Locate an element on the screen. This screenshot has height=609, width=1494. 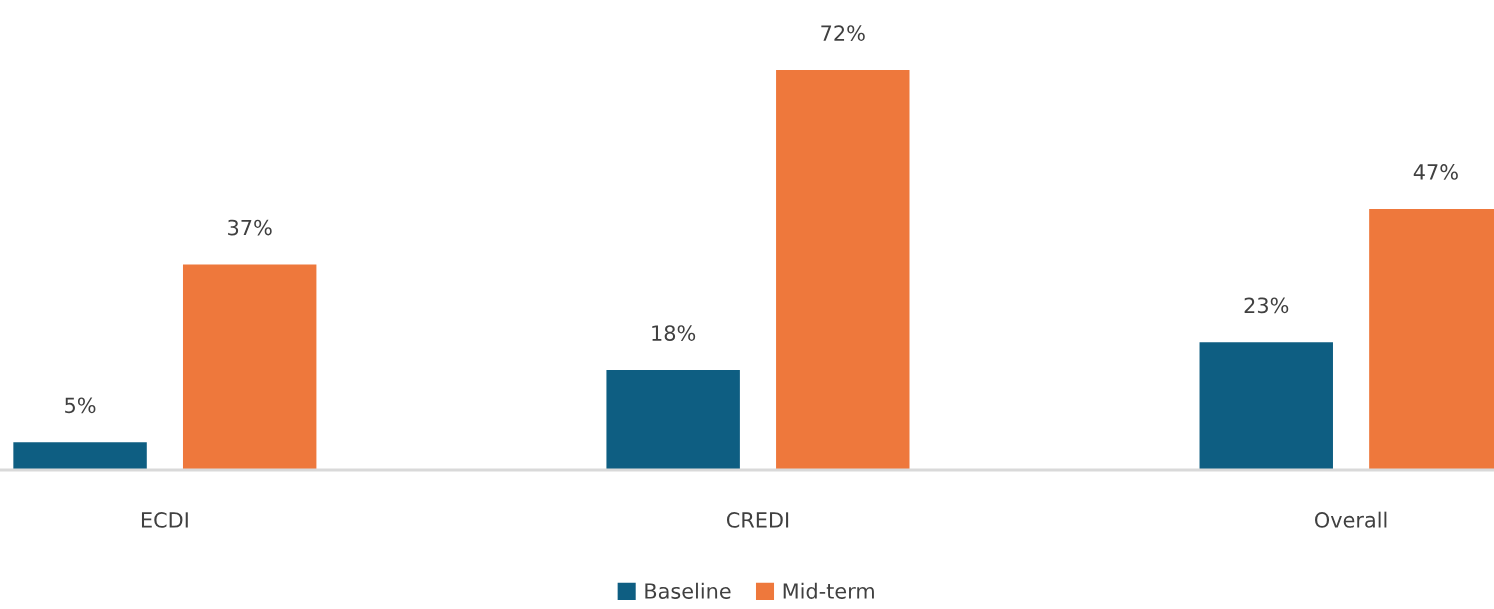
data-label: 72% is located at coordinates (843, 33).